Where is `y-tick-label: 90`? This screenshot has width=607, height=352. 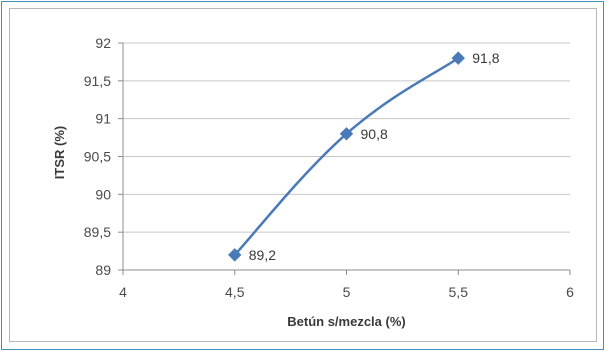 y-tick-label: 90 is located at coordinates (103, 194).